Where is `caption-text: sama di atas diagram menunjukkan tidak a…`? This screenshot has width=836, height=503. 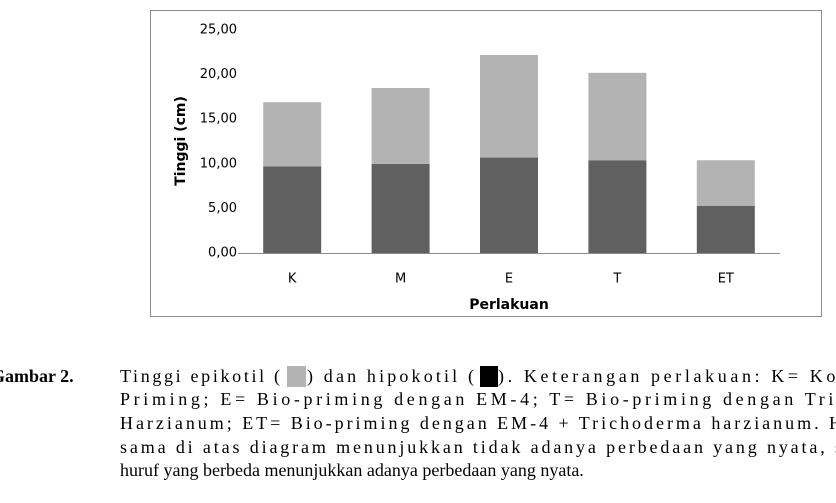 caption-text: sama di atas diagram menunjukkan tidak a… is located at coordinates (478, 447).